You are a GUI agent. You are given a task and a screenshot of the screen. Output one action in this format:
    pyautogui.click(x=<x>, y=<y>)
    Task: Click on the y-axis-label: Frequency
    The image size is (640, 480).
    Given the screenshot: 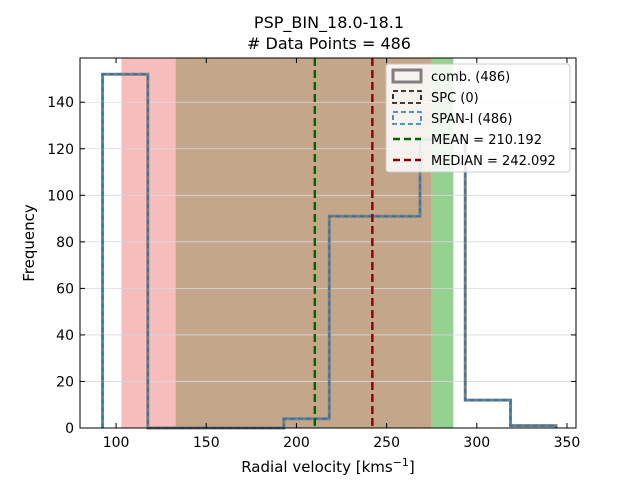 What is the action you would take?
    pyautogui.click(x=29, y=243)
    